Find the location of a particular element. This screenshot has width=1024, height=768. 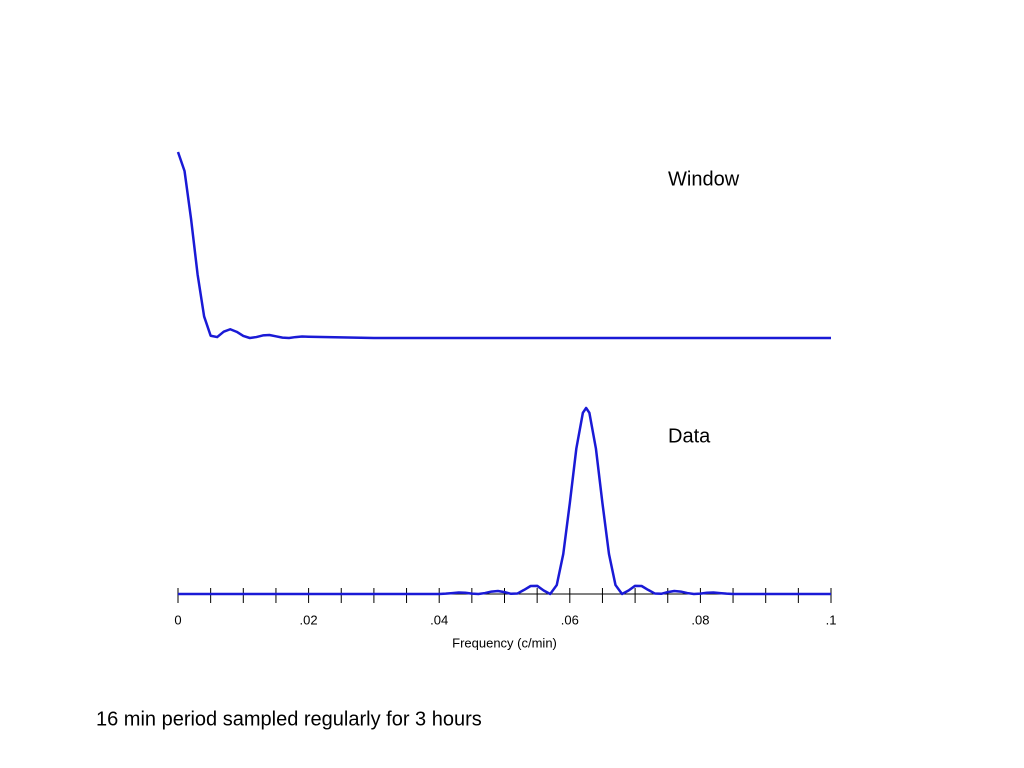

x-tick-label: .1 is located at coordinates (831, 619).